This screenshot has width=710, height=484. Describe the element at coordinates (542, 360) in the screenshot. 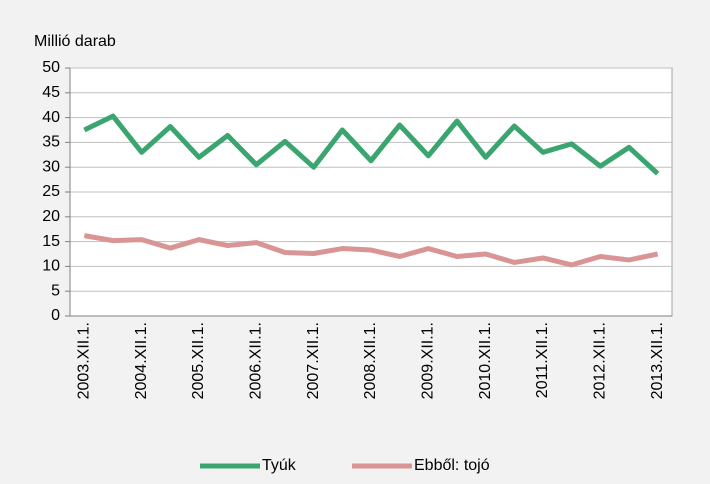

I see `x-tick-label: 2011.XII.1.` at that location.